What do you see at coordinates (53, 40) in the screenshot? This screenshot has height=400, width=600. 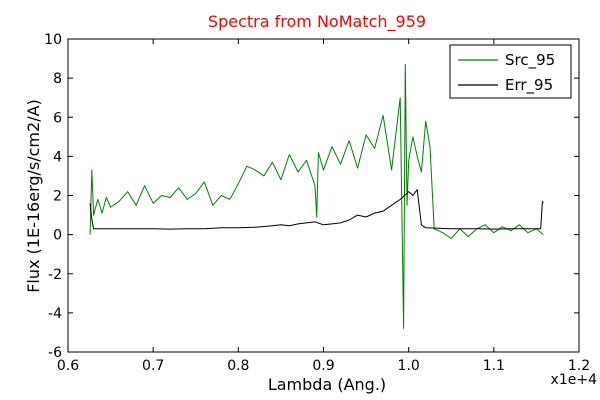 I see `y-tick-label-8: 10` at bounding box center [53, 40].